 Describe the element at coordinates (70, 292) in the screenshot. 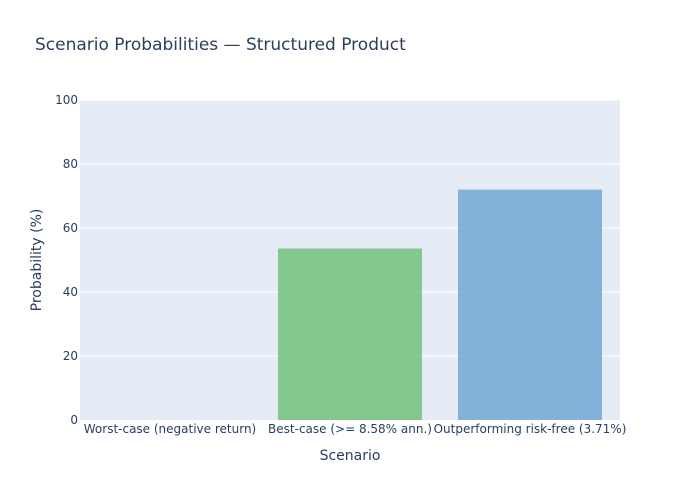

I see `y-tick-label: 40` at that location.